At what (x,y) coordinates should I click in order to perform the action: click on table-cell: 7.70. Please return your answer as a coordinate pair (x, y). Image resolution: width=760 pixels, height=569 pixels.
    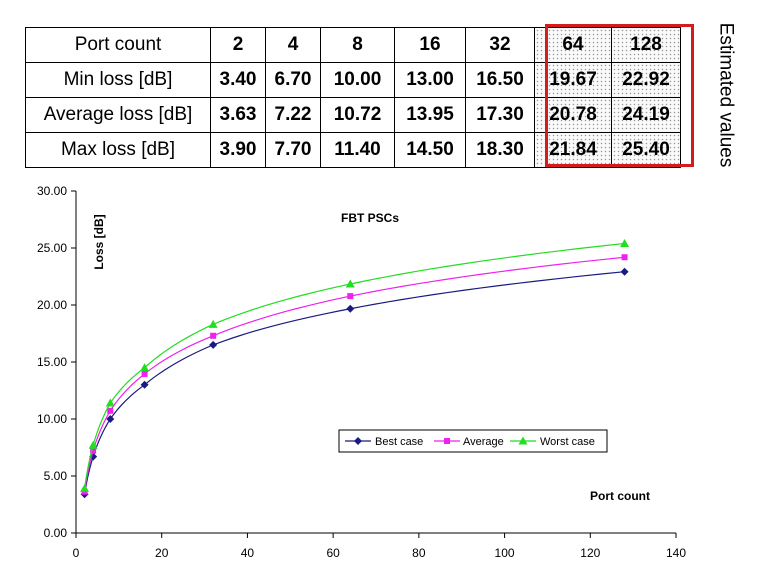
    Looking at the image, I should click on (293, 150).